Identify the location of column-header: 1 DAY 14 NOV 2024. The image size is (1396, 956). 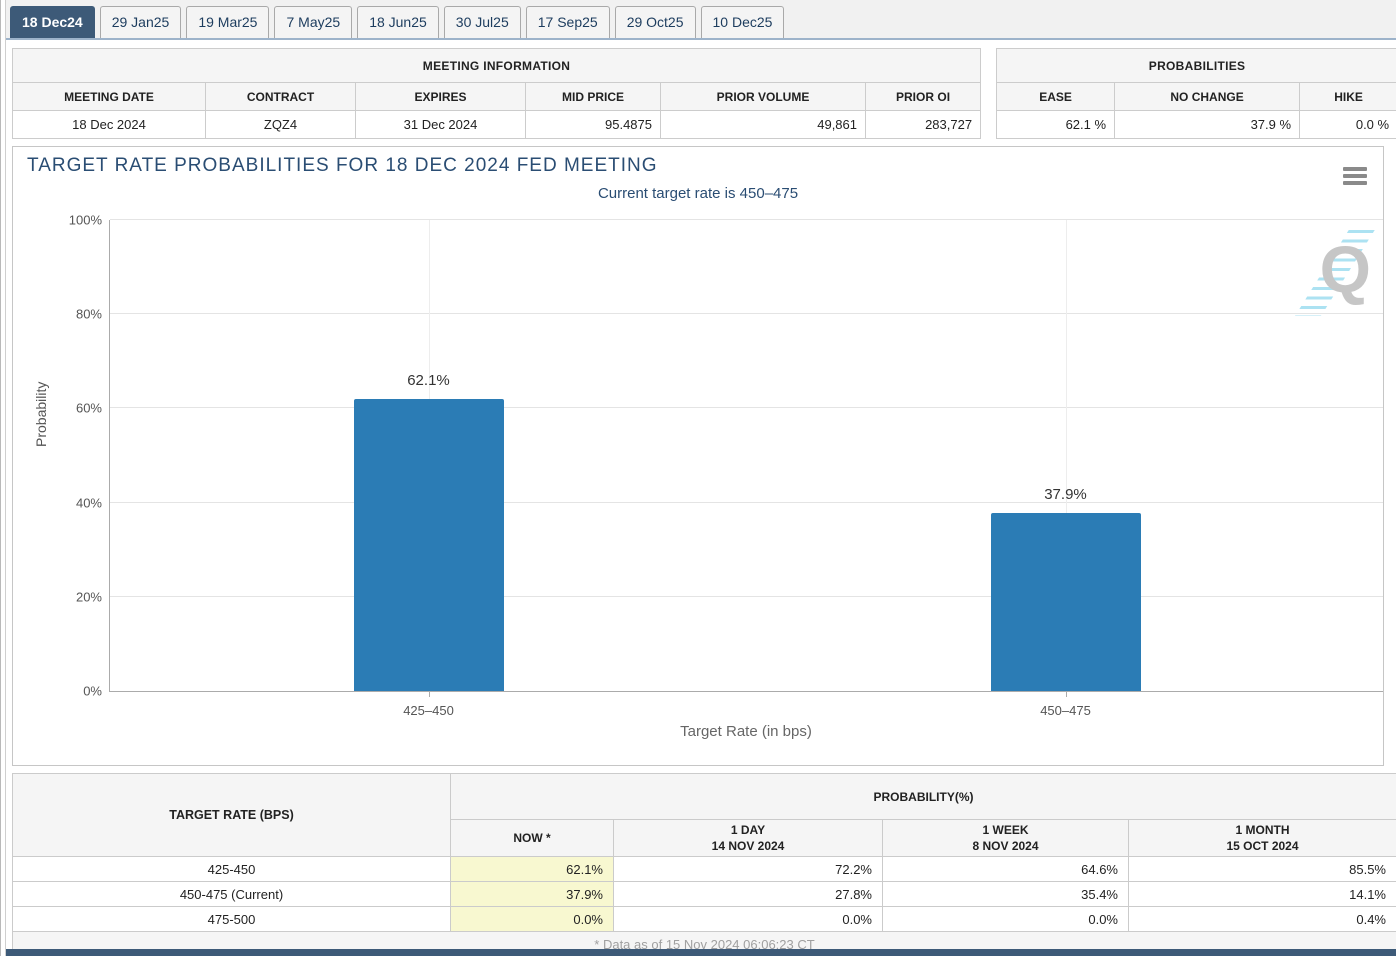
(748, 838).